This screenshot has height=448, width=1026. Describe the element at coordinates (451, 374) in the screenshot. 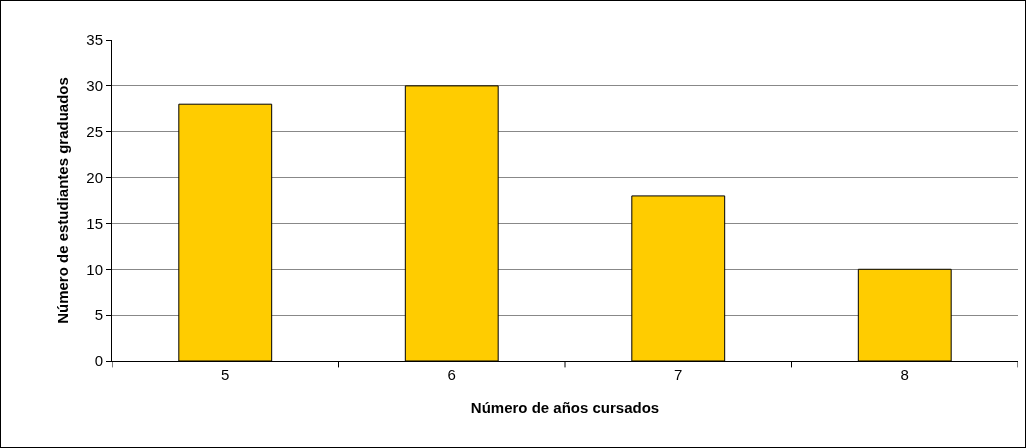

I see `x-tick-label: 6` at that location.